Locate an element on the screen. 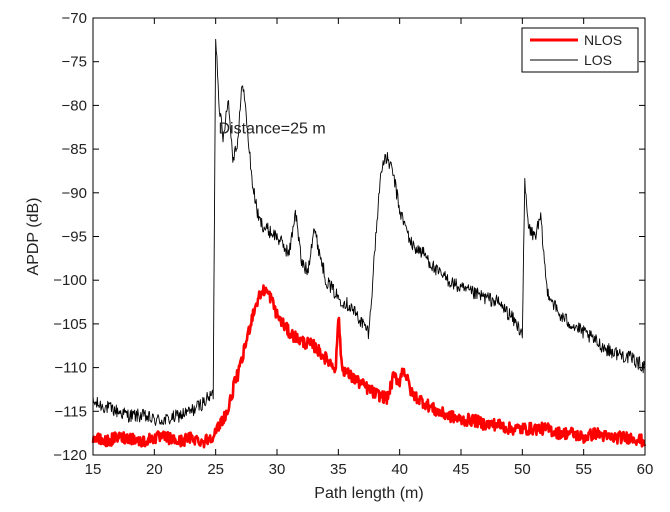 The width and height of the screenshot is (670, 512). y-tick-label: −120 is located at coordinates (70, 455).